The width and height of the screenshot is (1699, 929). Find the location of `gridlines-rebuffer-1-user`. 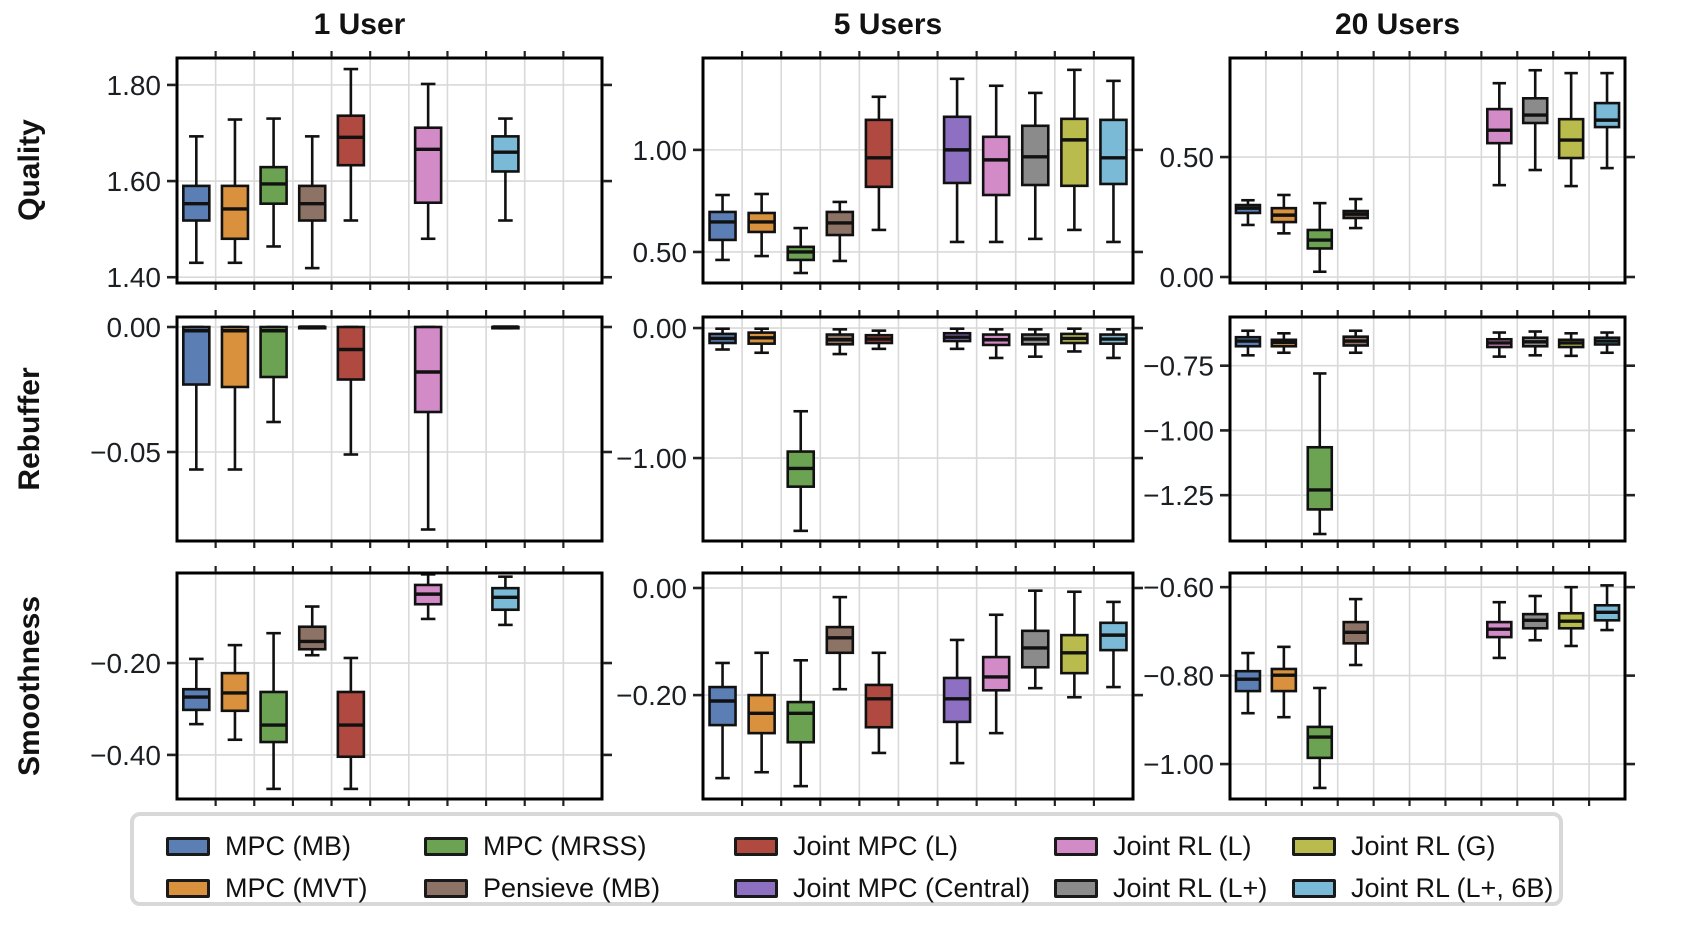

gridlines-rebuffer-1-user is located at coordinates (389, 429).